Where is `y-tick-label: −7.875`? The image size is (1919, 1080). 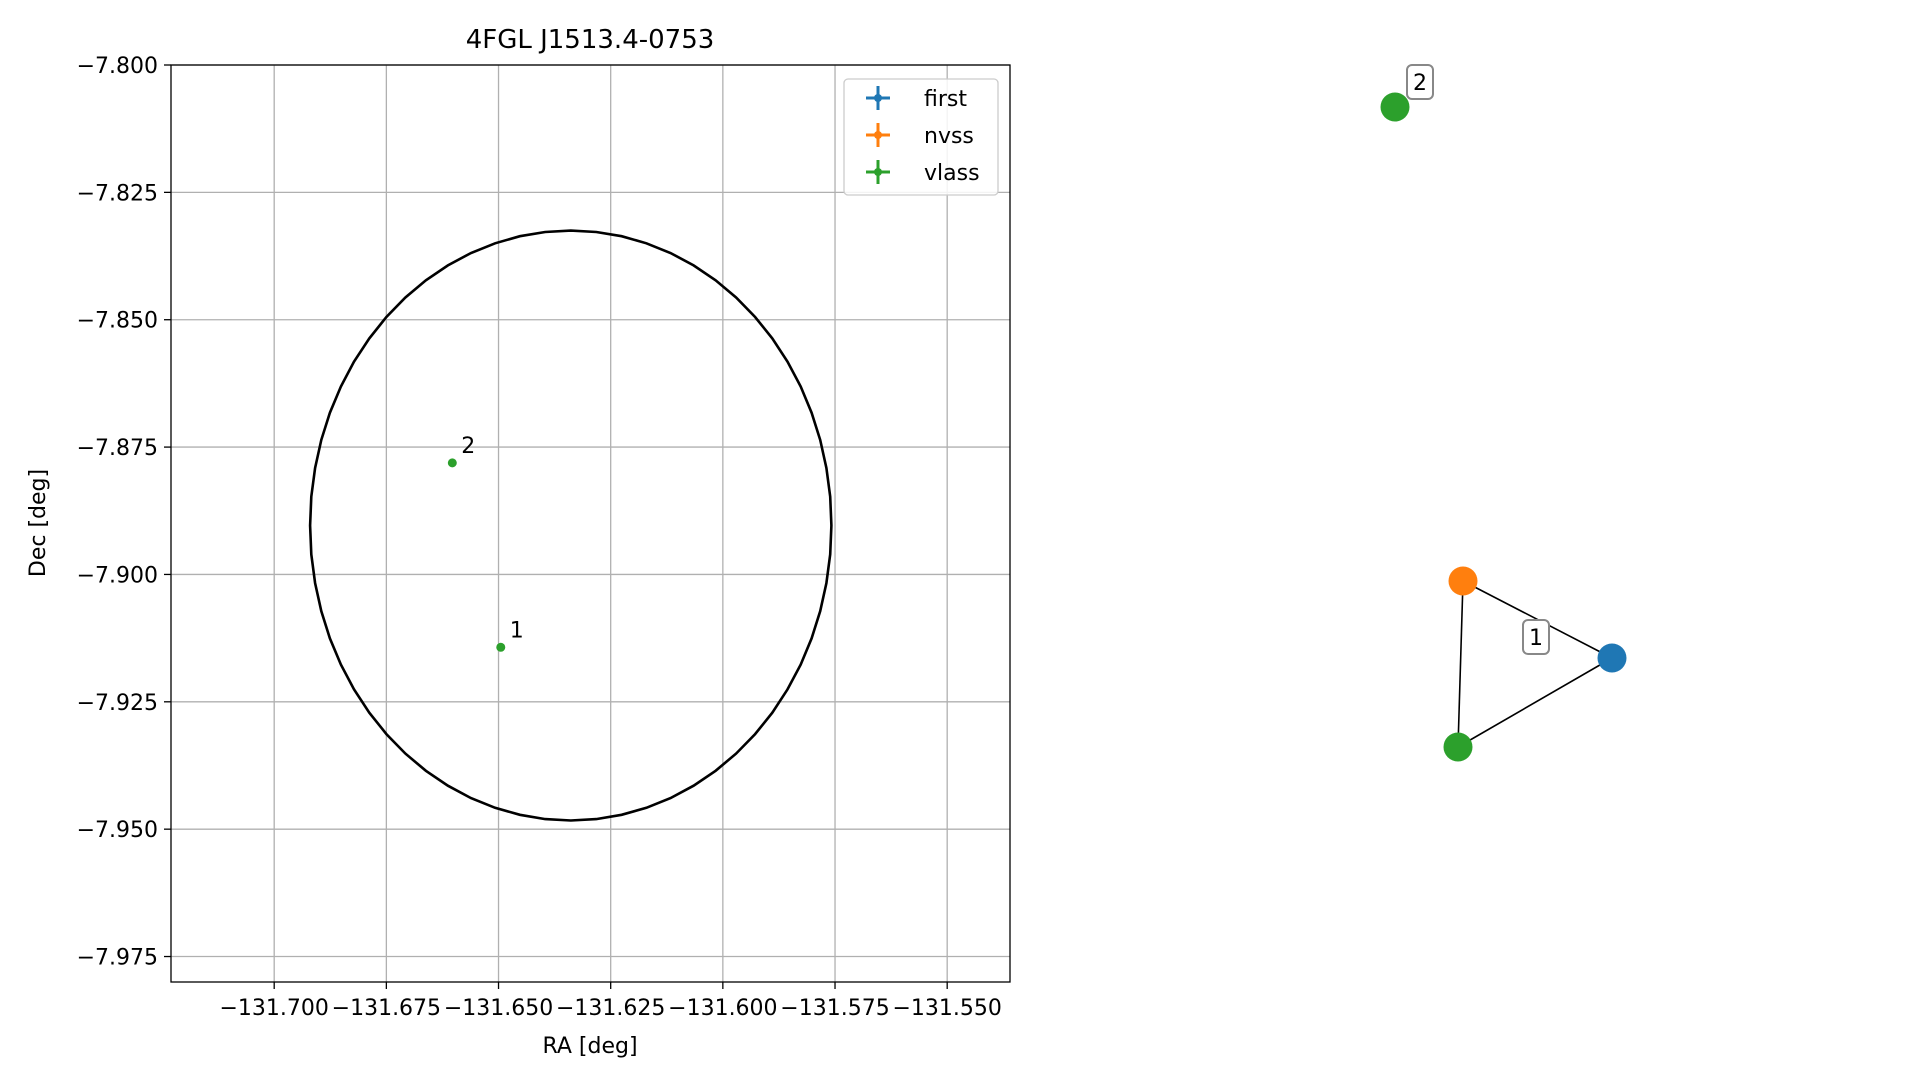 y-tick-label: −7.875 is located at coordinates (117, 448).